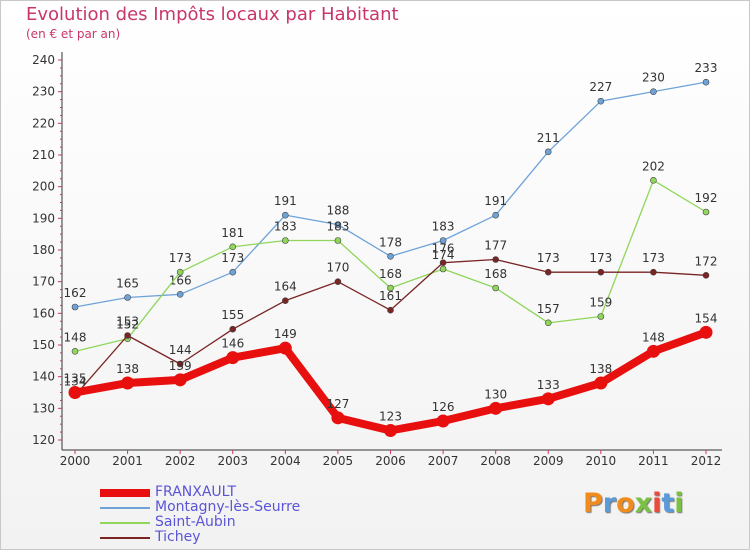 This screenshot has height=550, width=750. Describe the element at coordinates (390, 296) in the screenshot. I see `data-label: 161` at that location.